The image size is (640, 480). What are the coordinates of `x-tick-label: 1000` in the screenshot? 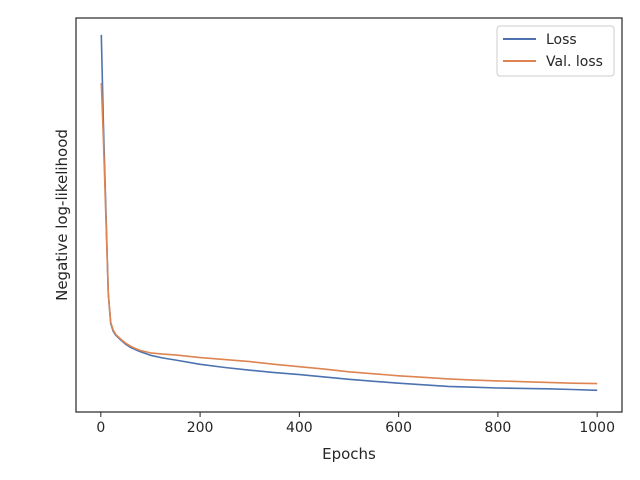 It's located at (597, 428).